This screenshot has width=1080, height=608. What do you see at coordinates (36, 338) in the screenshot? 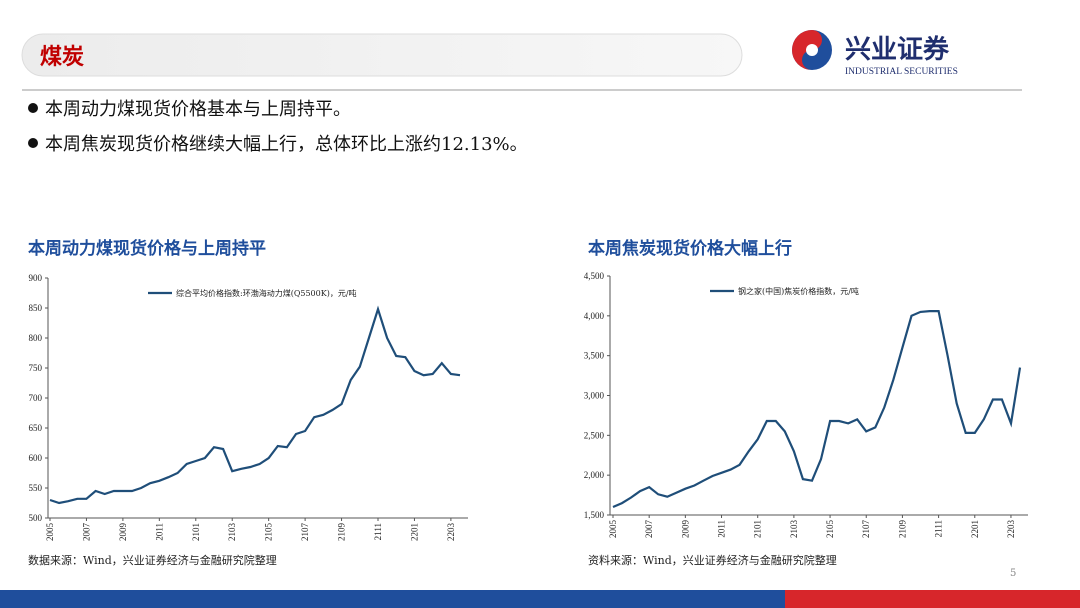
I see `y-tick-label: 800` at bounding box center [36, 338].